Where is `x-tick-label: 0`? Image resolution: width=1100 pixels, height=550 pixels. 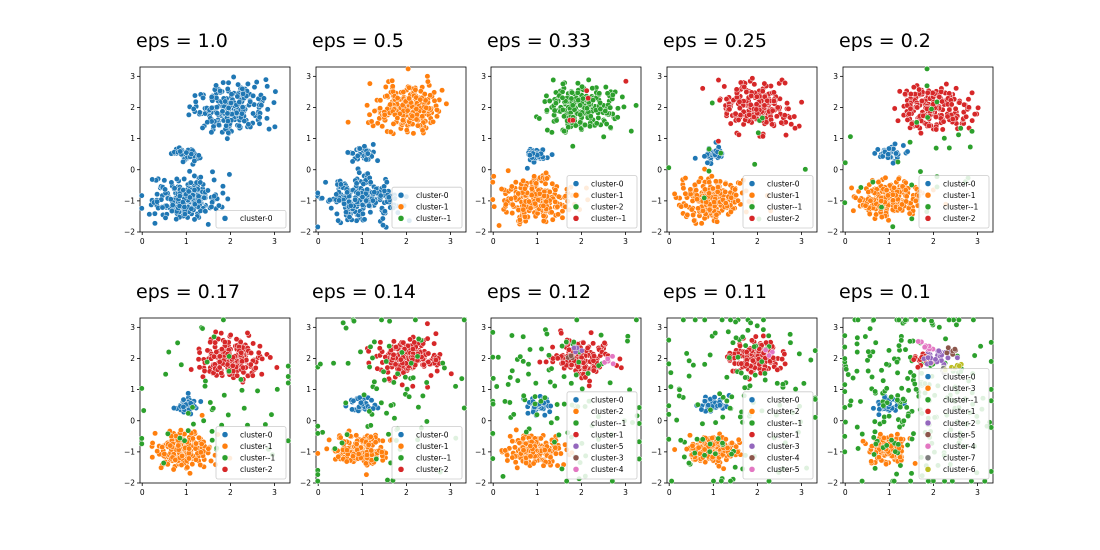
x-tick-label: 0 is located at coordinates (669, 241).